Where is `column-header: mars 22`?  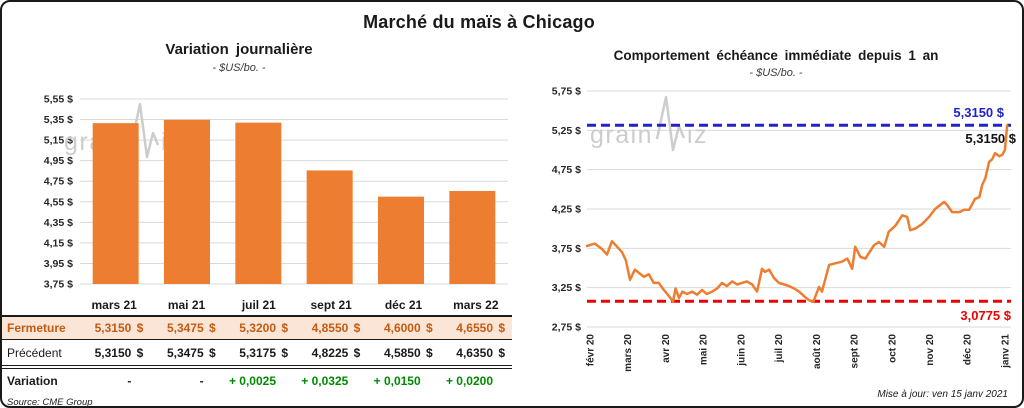
column-header: mars 22 is located at coordinates (476, 305).